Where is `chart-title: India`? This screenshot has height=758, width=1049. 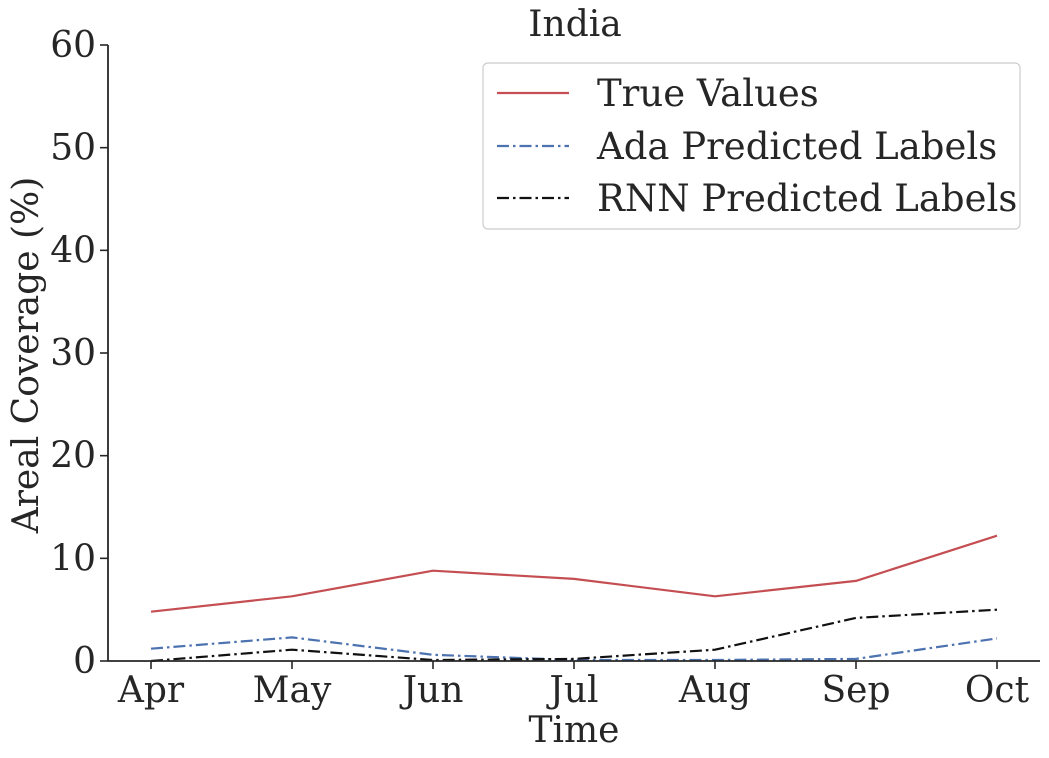 chart-title: India is located at coordinates (574, 24).